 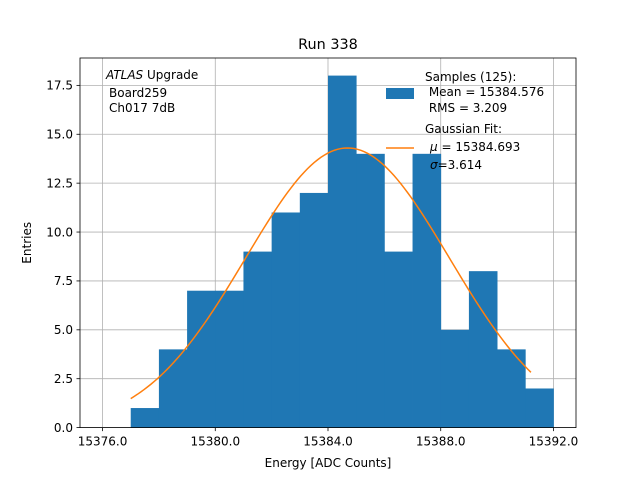 What do you see at coordinates (59, 135) in the screenshot?
I see `y-tick-label: 15.0` at bounding box center [59, 135].